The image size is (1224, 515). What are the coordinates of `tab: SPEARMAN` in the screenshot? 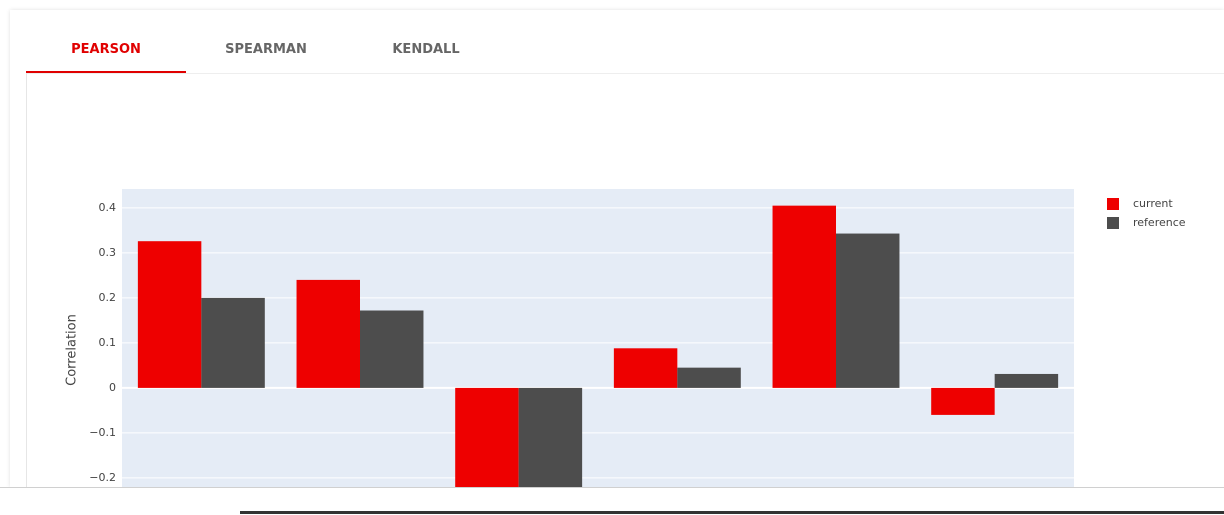 It's located at (266, 49).